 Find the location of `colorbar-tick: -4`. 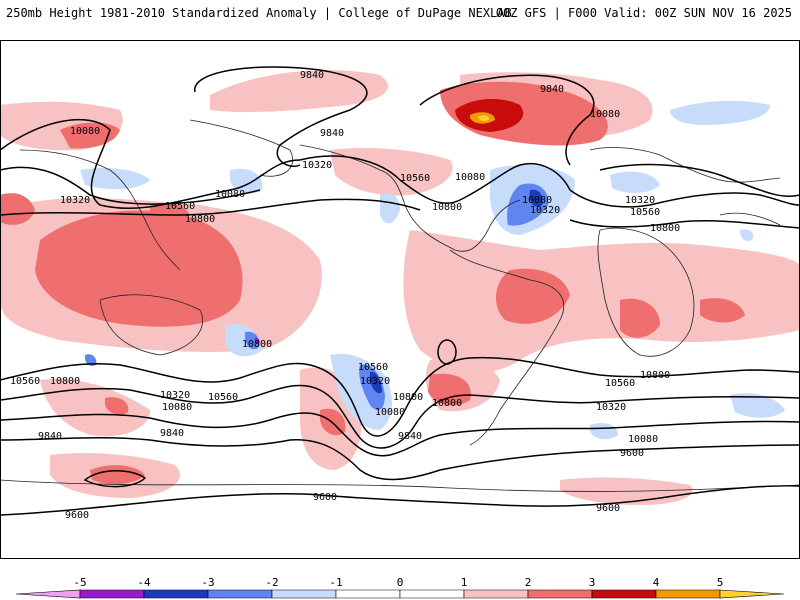

colorbar-tick: -4 is located at coordinates (144, 582).